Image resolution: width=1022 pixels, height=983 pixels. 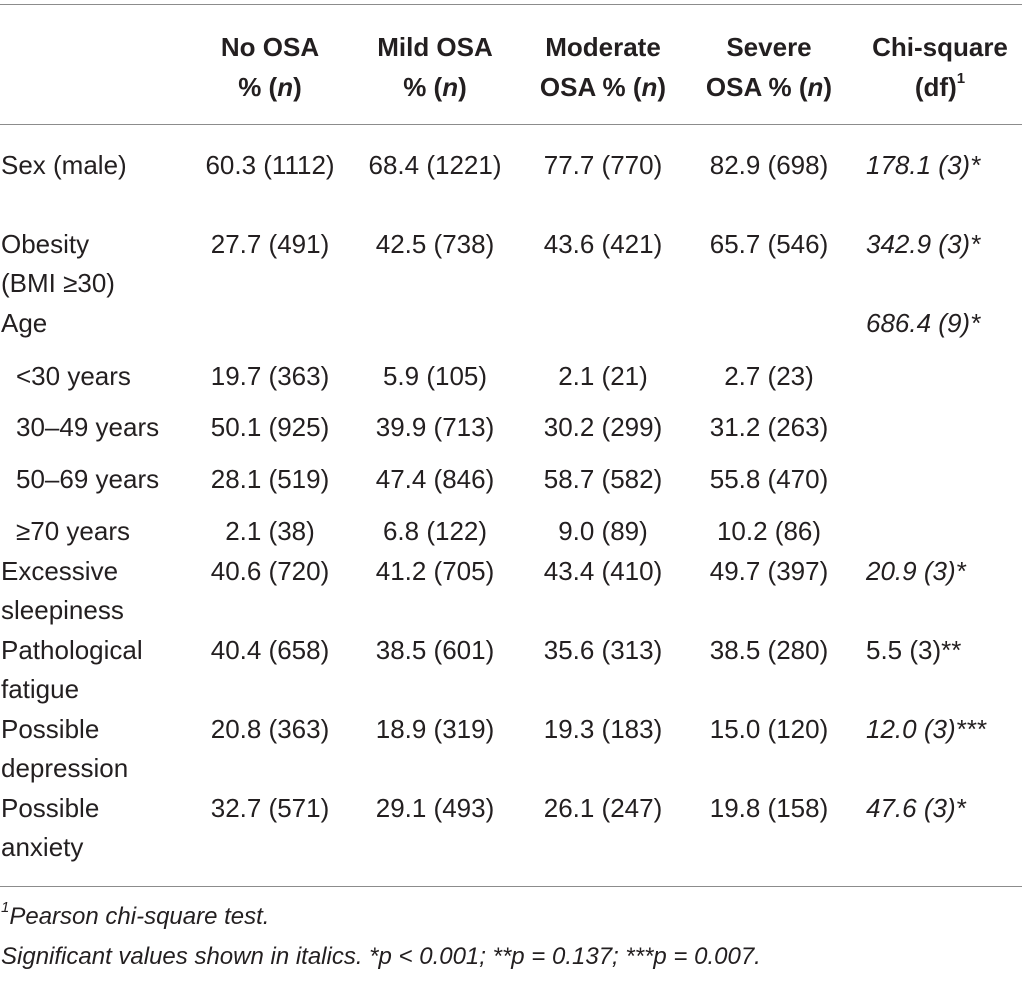 I want to click on row-label: 30–49 years, so click(x=88, y=427).